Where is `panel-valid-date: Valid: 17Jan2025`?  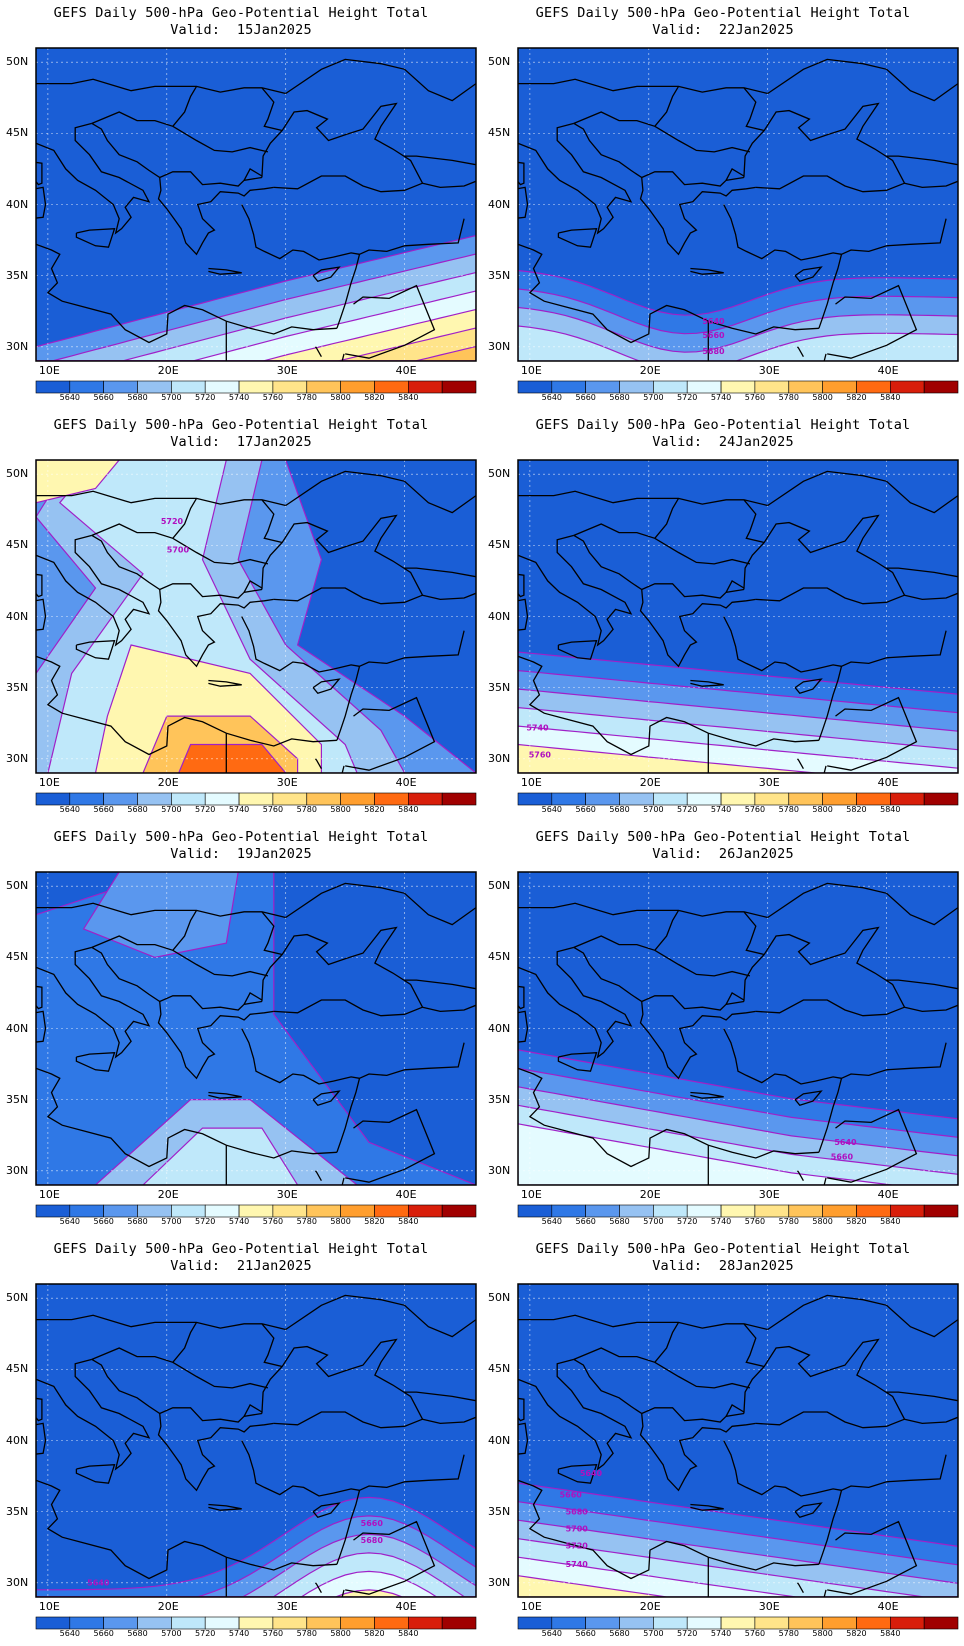
panel-valid-date: Valid: 17Jan2025 is located at coordinates (241, 442).